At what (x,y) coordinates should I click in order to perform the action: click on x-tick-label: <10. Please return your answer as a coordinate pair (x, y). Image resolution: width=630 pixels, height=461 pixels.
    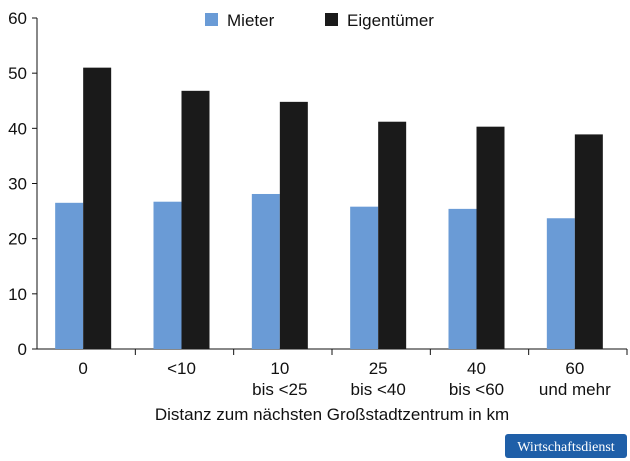
    Looking at the image, I should click on (181, 368).